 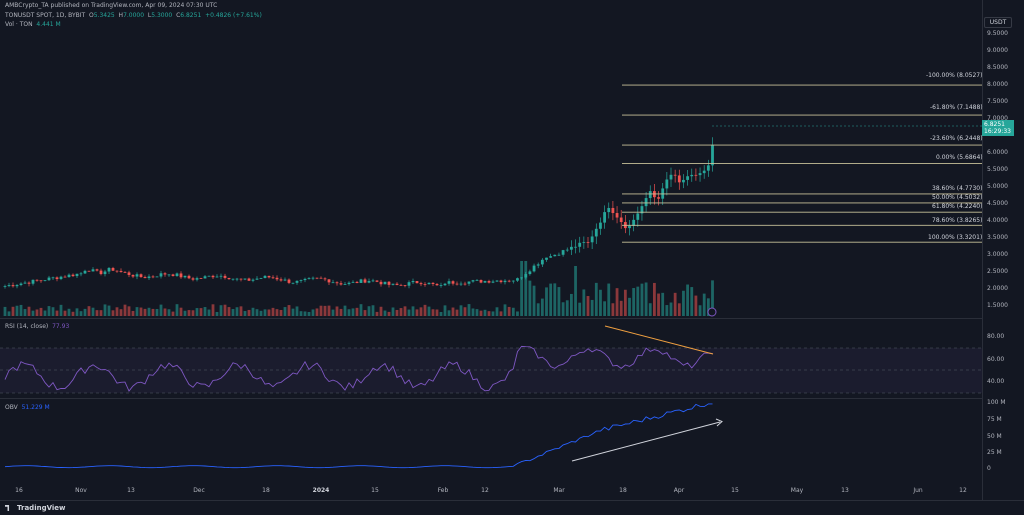 I want to click on fib-label: 50.00% (4.5032), so click(x=957, y=197).